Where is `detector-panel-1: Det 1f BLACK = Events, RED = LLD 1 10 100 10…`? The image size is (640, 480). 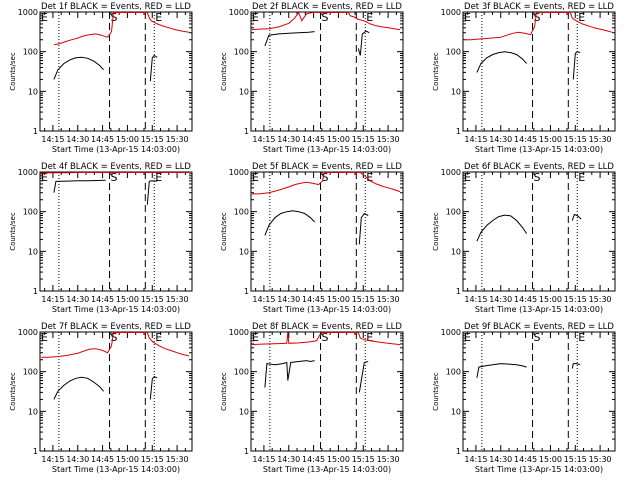 detector-panel-1: Det 1f BLACK = Events, RED = LLD 1 10 100 10… is located at coordinates (101, 78).